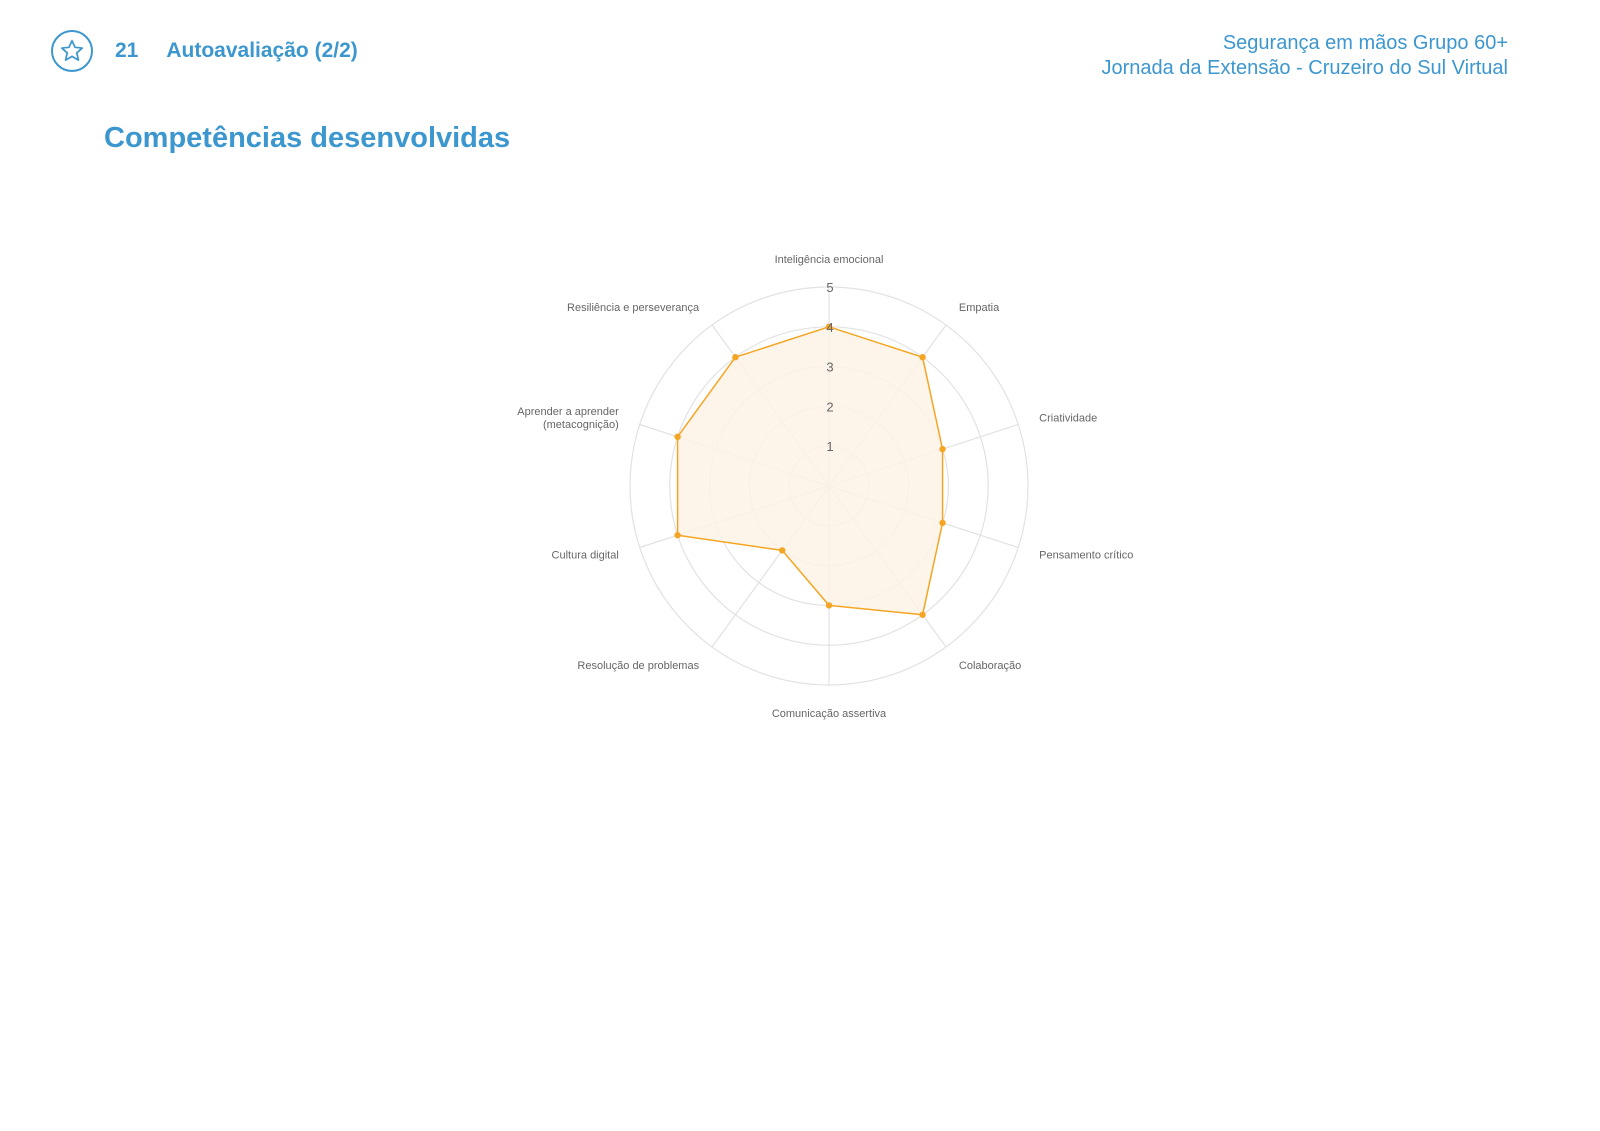  I want to click on axis-label-line: Pensamento crítico, so click(1086, 555).